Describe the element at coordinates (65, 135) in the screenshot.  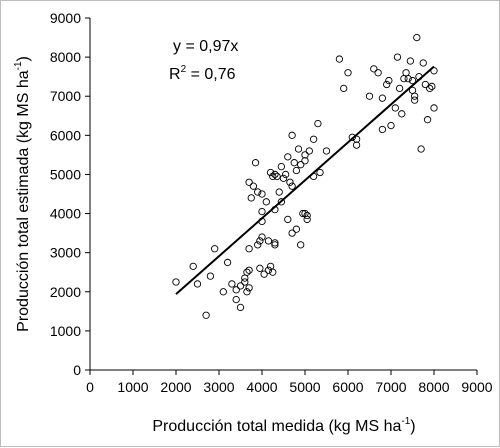
I see `y-tick-label: 6000` at that location.